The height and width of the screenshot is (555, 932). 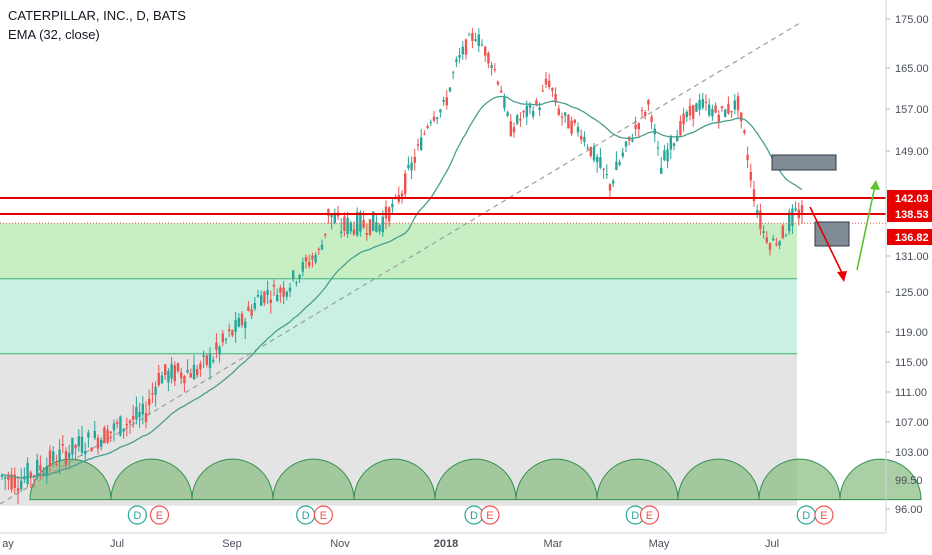 What do you see at coordinates (659, 544) in the screenshot?
I see `x-tick-label: May` at bounding box center [659, 544].